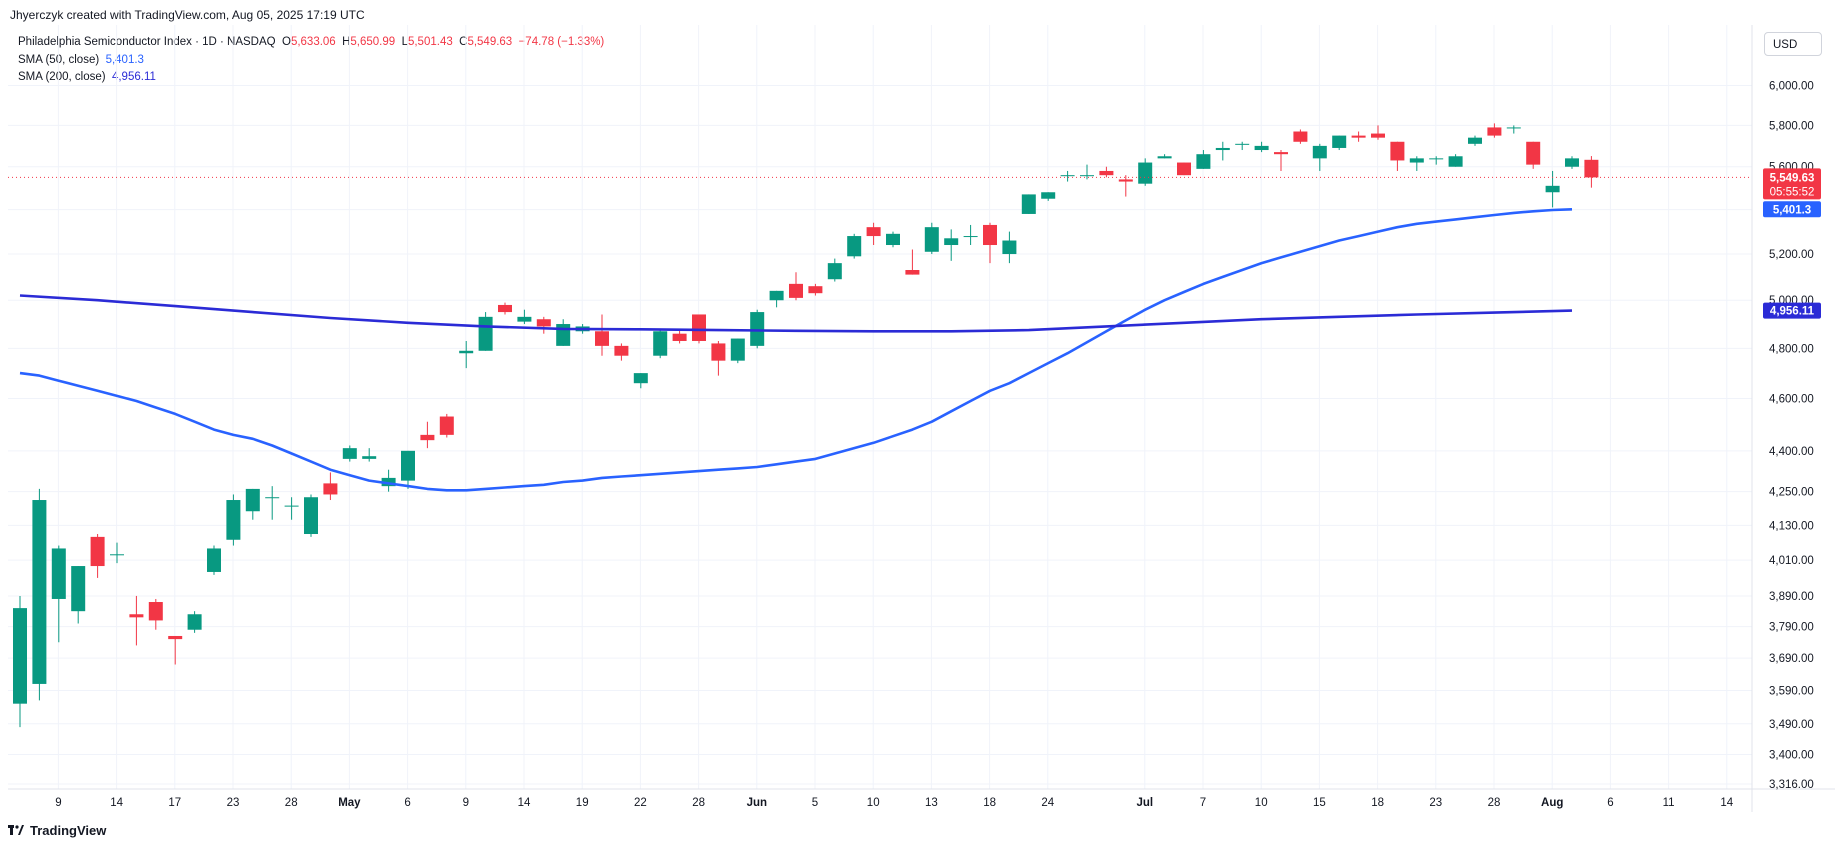 Image resolution: width=1835 pixels, height=850 pixels. I want to click on time-tick-label: 13, so click(931, 803).